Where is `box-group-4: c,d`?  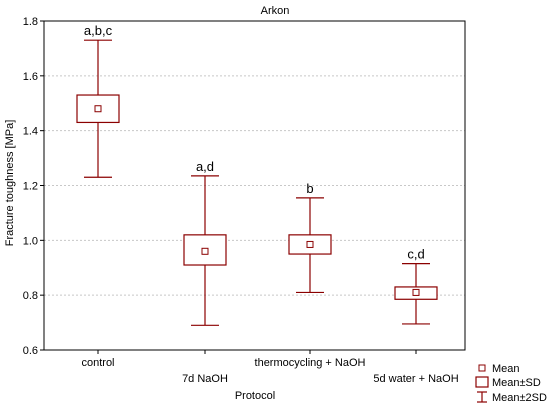 box-group-4: c,d is located at coordinates (416, 286).